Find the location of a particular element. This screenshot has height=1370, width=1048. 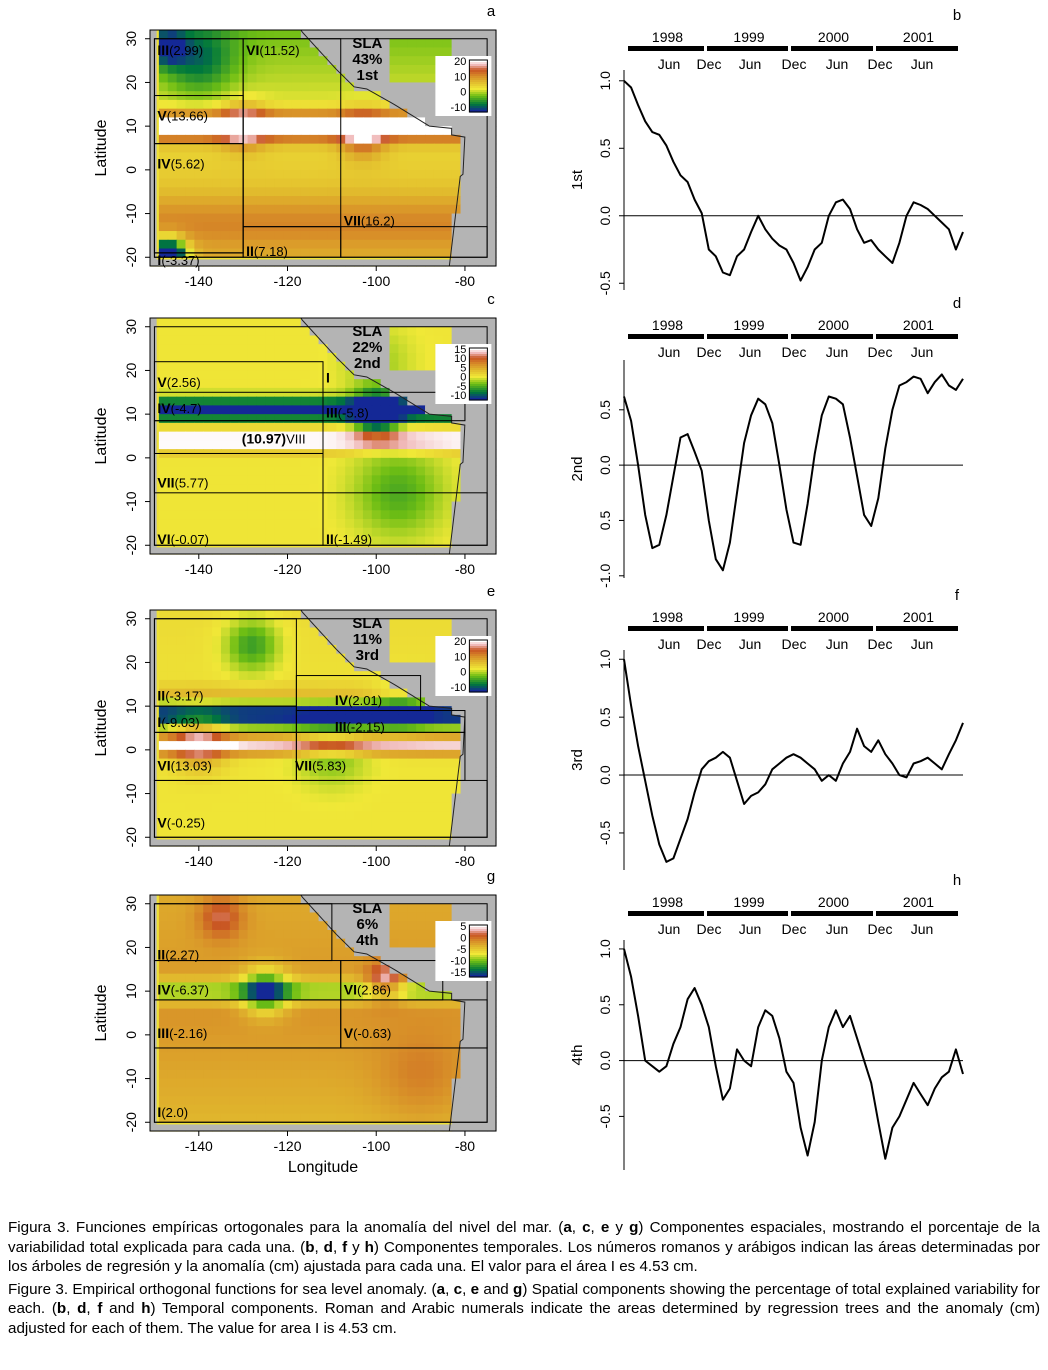

month-label: Jun is located at coordinates (922, 352).